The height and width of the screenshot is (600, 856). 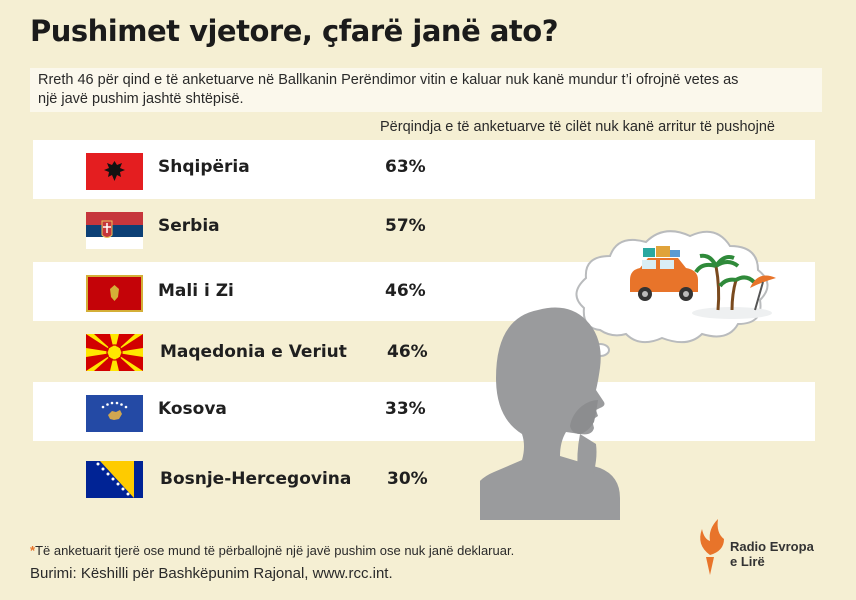 What do you see at coordinates (664, 273) in the screenshot?
I see `car-icon` at bounding box center [664, 273].